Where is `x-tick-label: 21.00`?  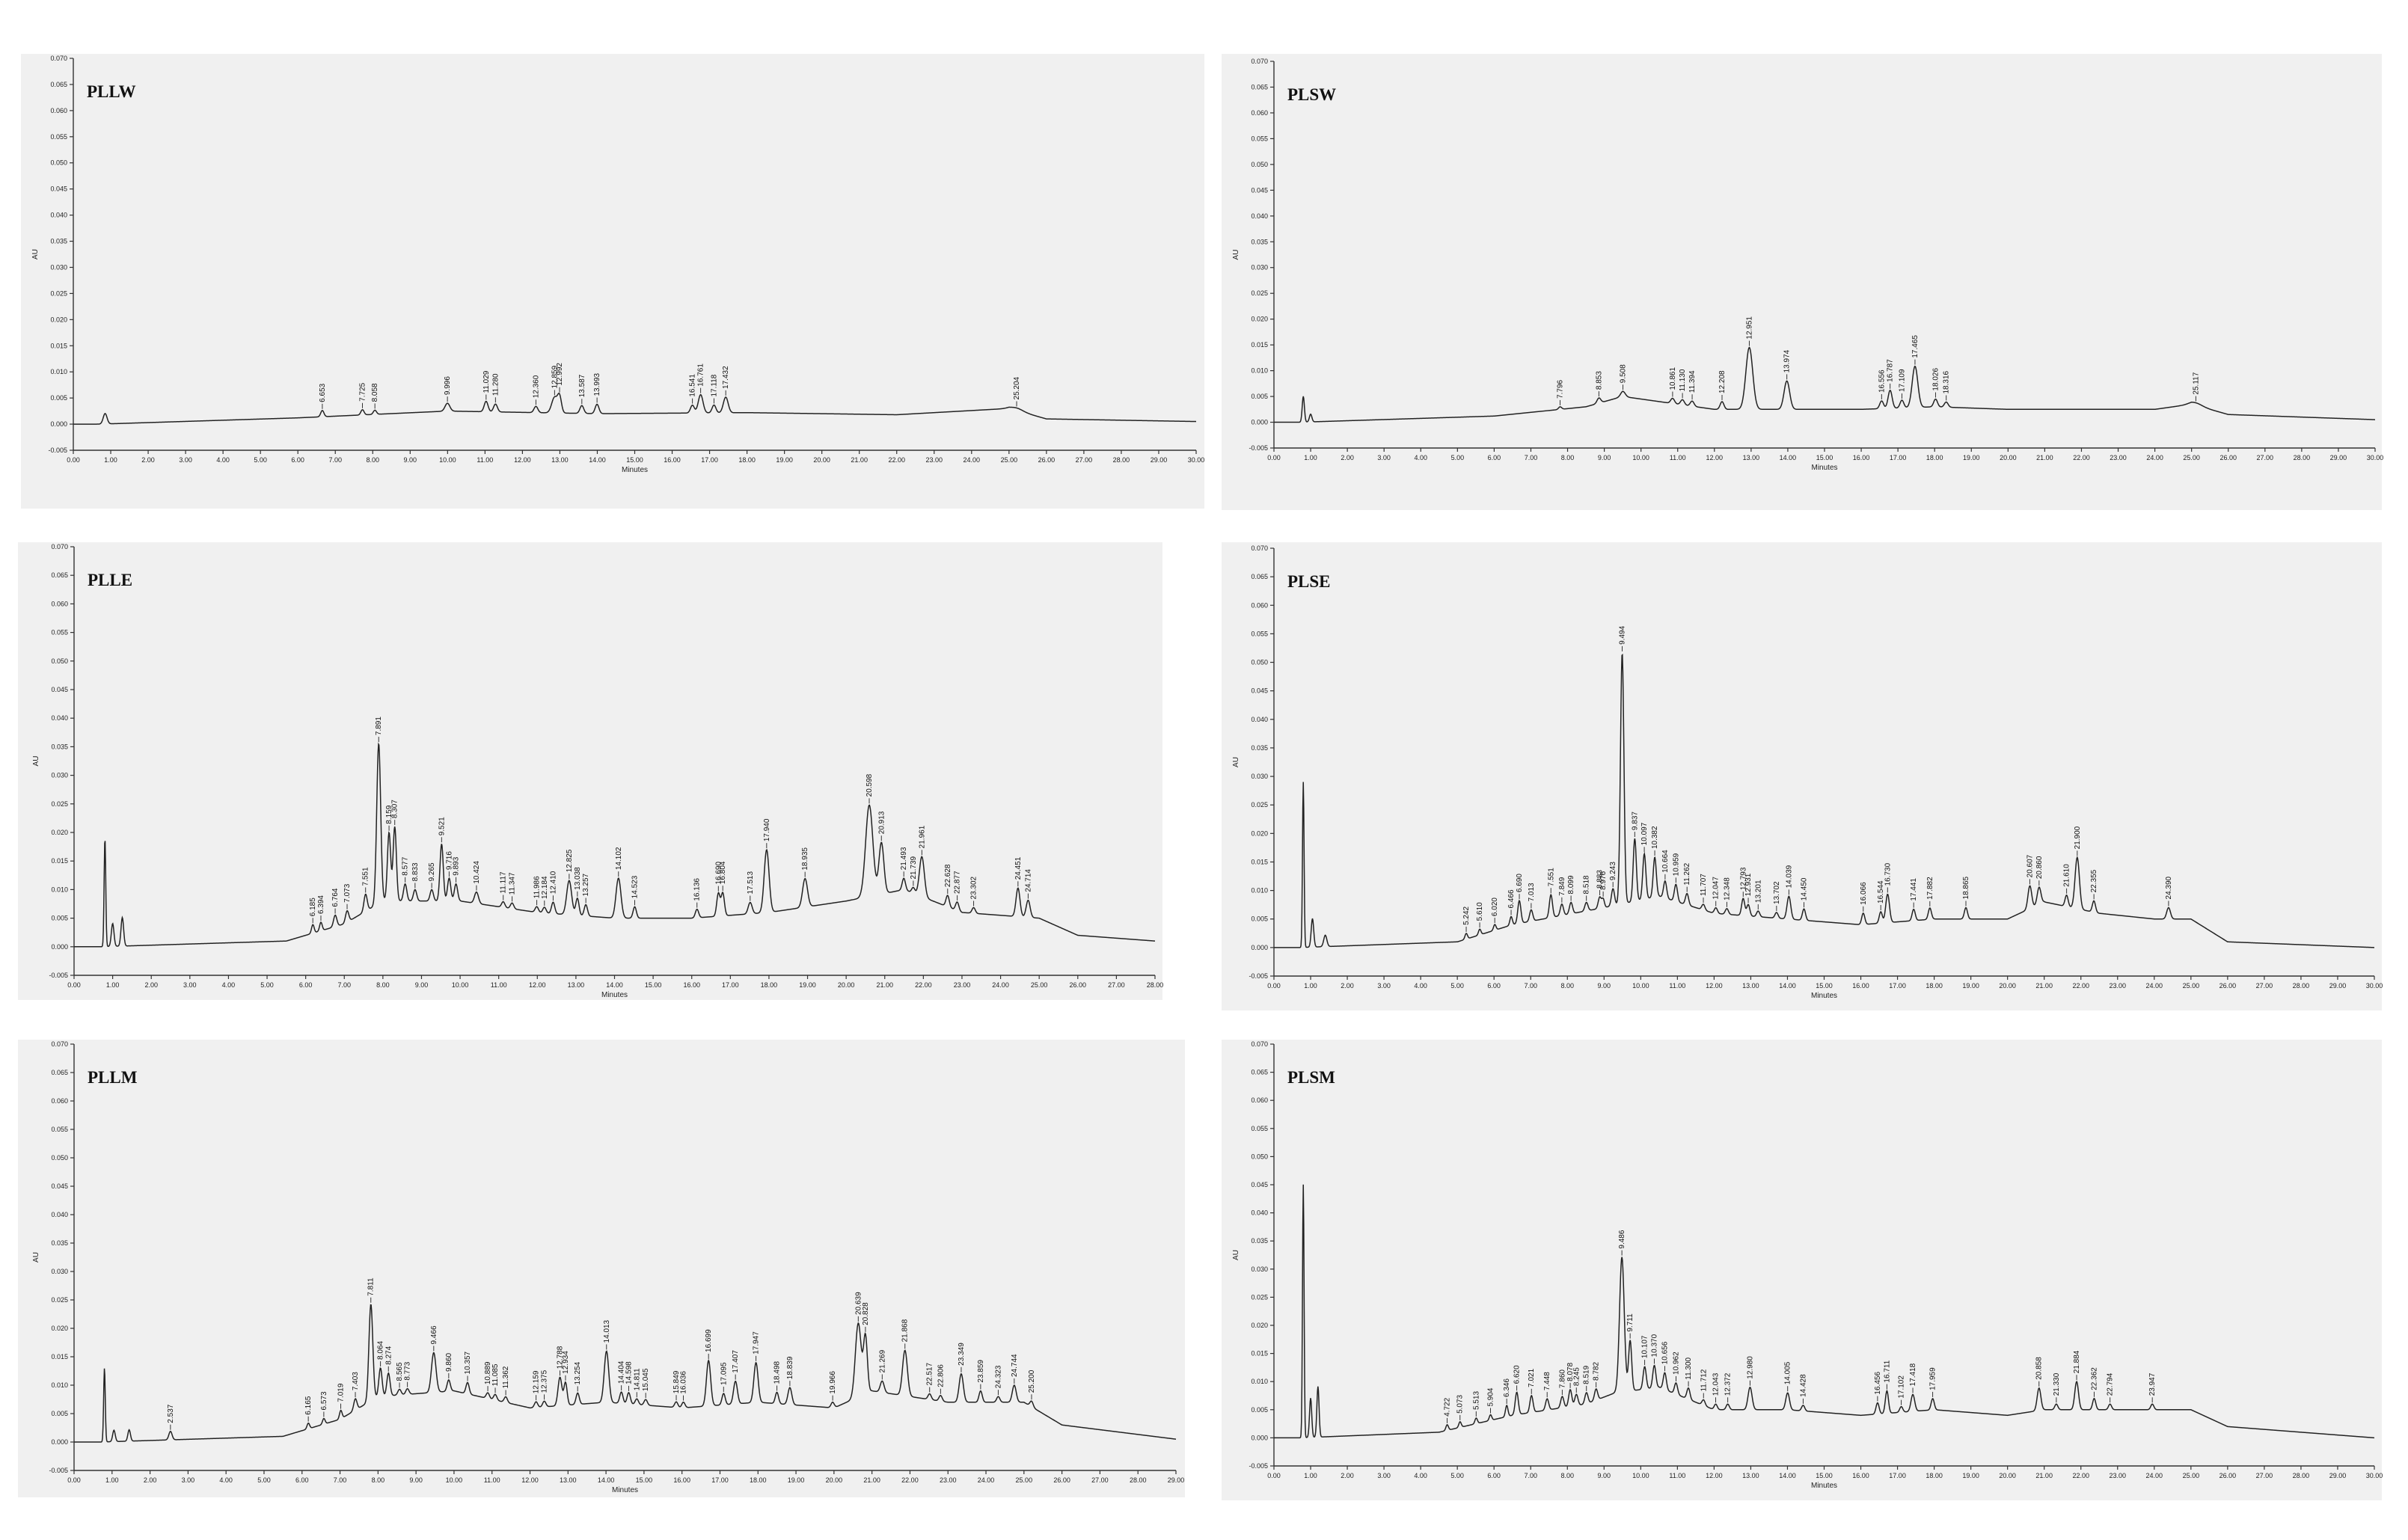 x-tick-label: 21.00 is located at coordinates (2044, 1475).